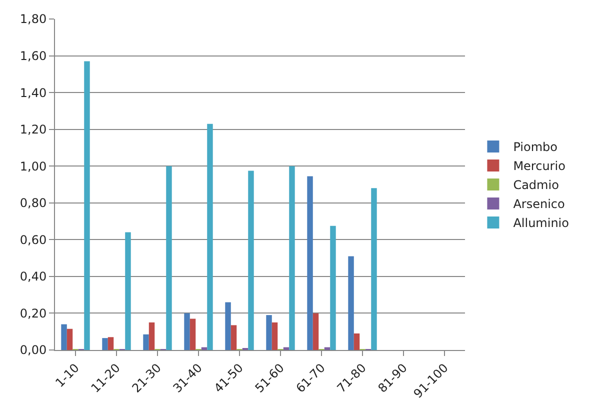  What do you see at coordinates (33, 277) in the screenshot?
I see `y-tick-label: 0,40` at bounding box center [33, 277].